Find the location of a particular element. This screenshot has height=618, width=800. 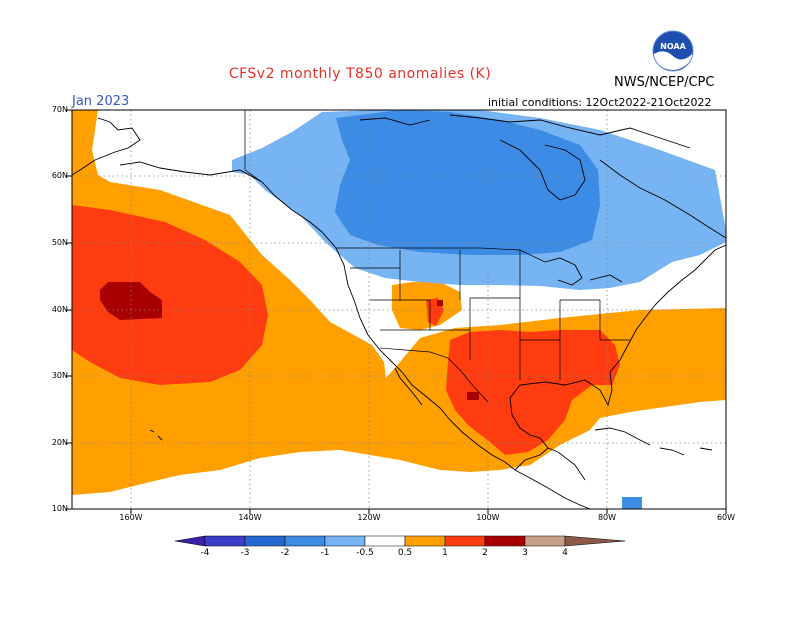

lon-label-80w: 80W is located at coordinates (607, 517).